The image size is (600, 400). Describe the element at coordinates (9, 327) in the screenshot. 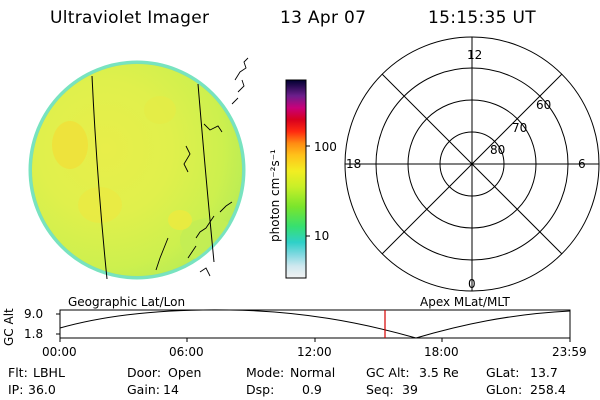

I see `y-axis-label: GC Alt` at that location.